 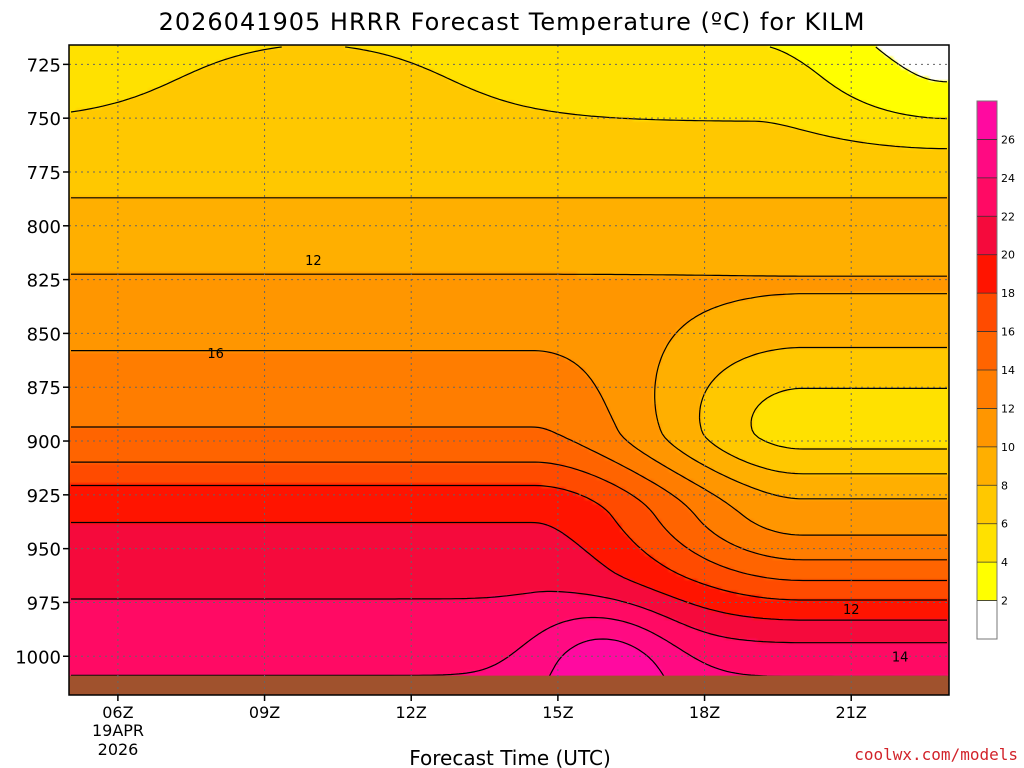 I want to click on x-axis: 06Z 09Z 12Z 15Z 18Z 21Z, so click(x=484, y=708).